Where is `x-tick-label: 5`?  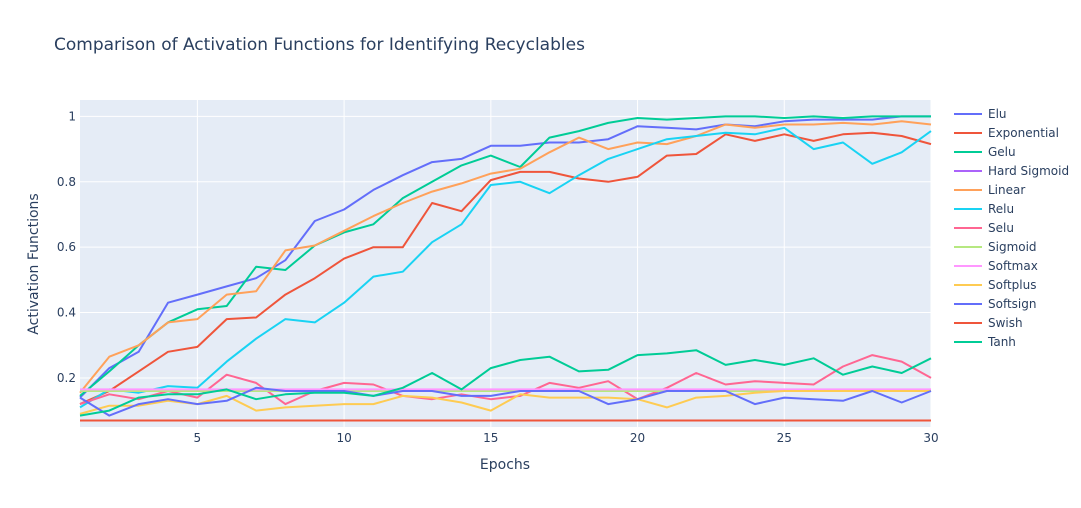 x-tick-label: 5 is located at coordinates (198, 438).